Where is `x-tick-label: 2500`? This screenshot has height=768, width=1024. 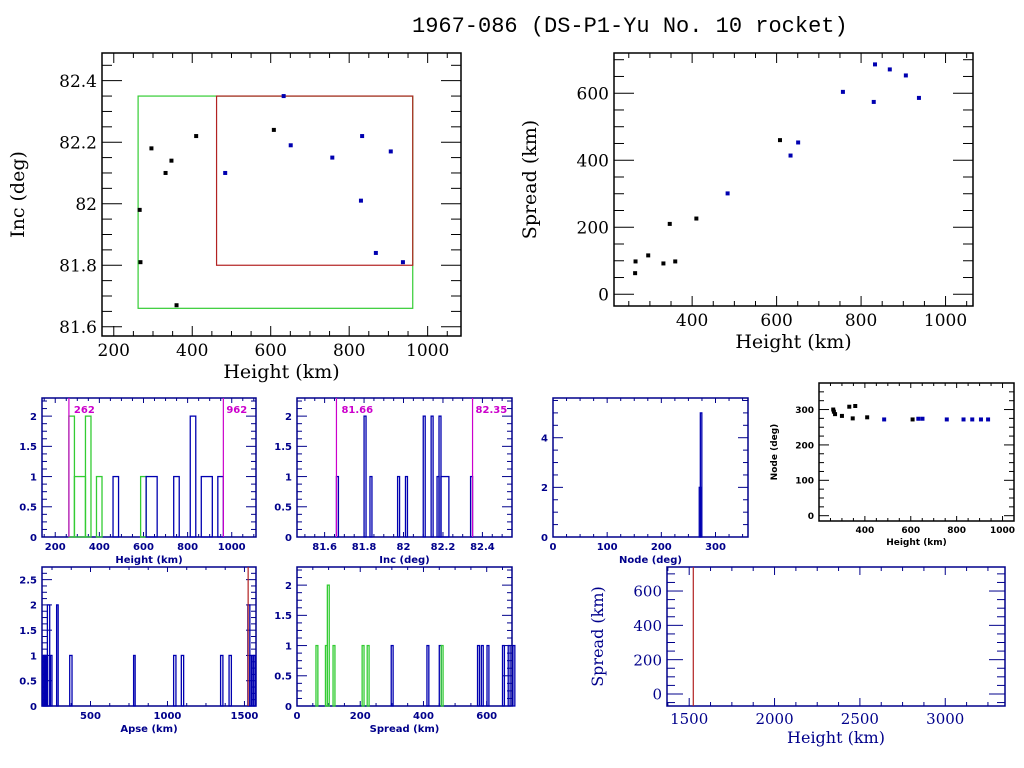 x-tick-label: 2500 is located at coordinates (860, 719).